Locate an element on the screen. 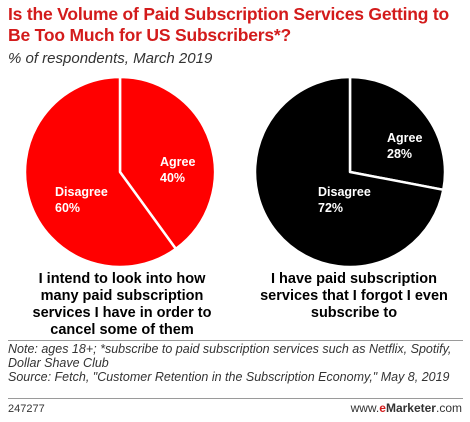 This screenshot has height=422, width=470. brand-suffix: .com is located at coordinates (448, 408).